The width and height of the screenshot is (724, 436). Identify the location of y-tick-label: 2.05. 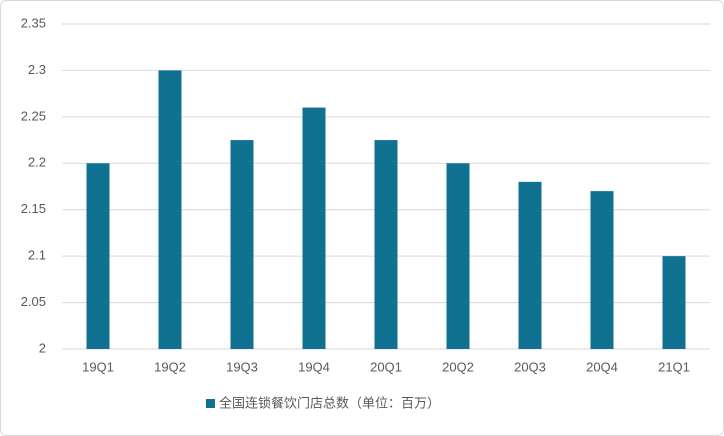
(33, 301).